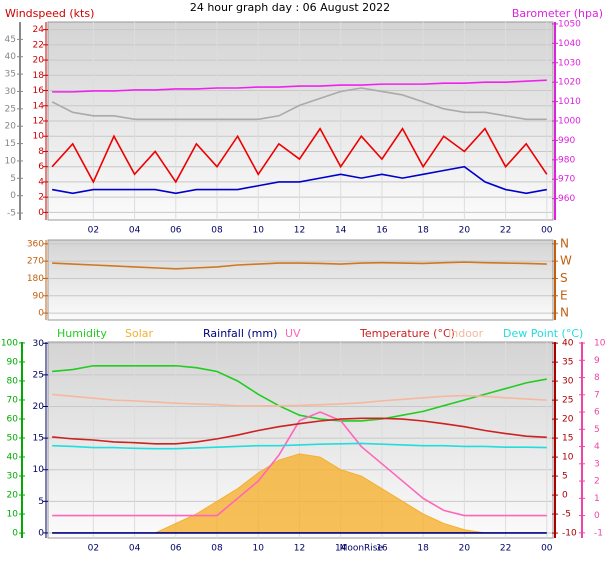 Image resolution: width=608 pixels, height=561 pixels. What do you see at coordinates (407, 333) in the screenshot?
I see `legend-entry: Temperature (°C)` at bounding box center [407, 333].